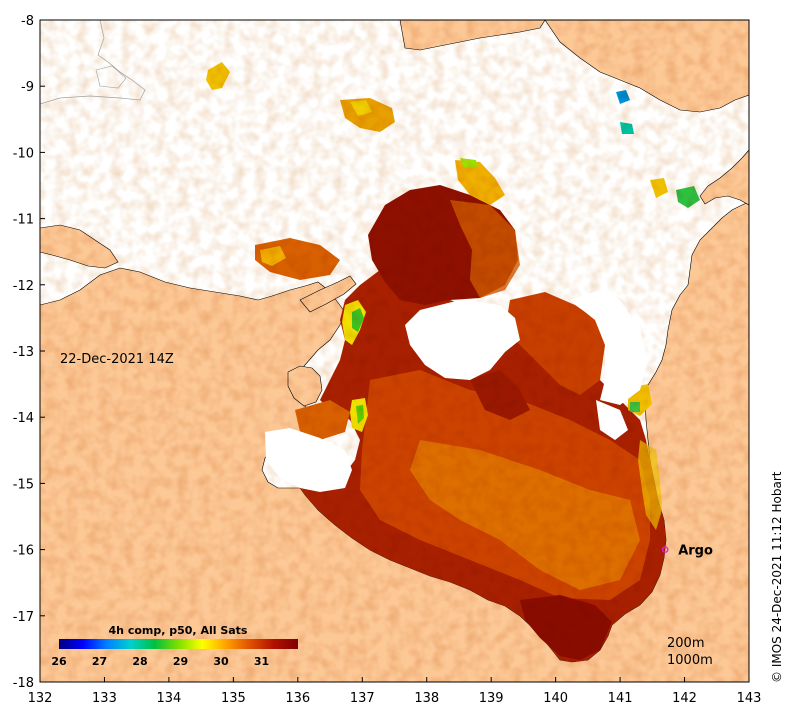 The image size is (792, 716). I want to click on y-tick-label: -15, so click(23, 484).